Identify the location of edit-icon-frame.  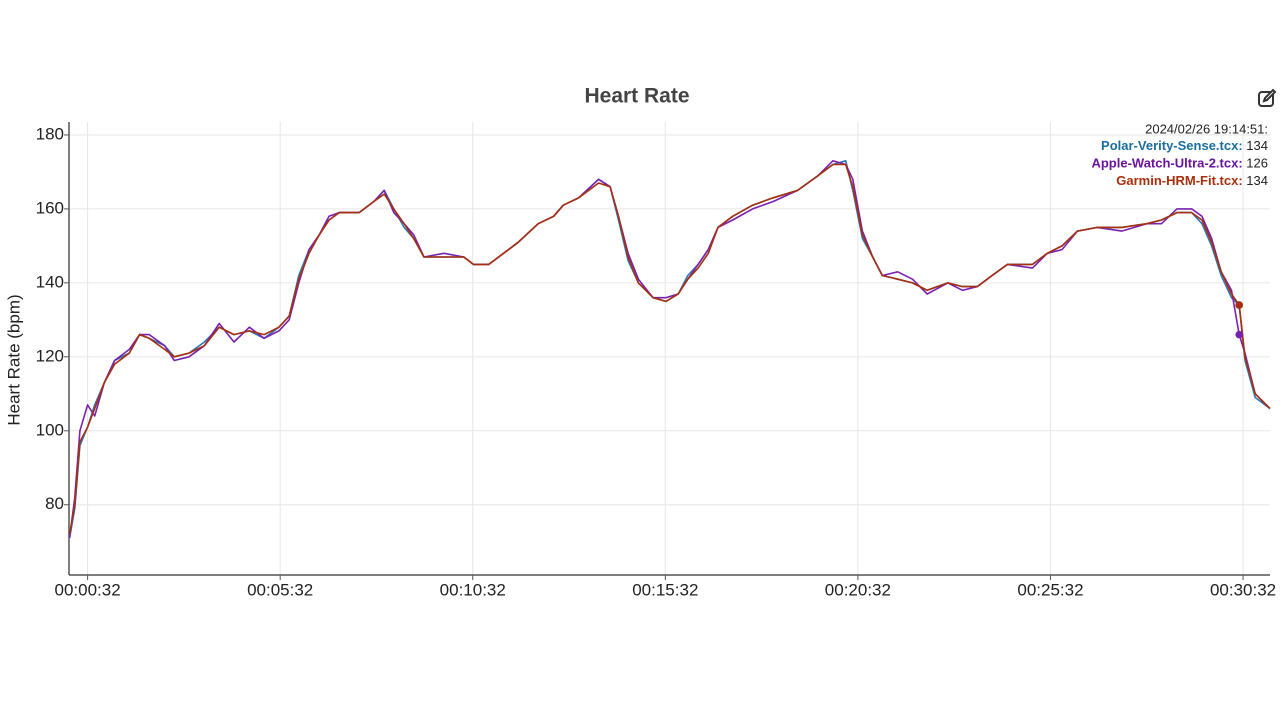
(1266, 99).